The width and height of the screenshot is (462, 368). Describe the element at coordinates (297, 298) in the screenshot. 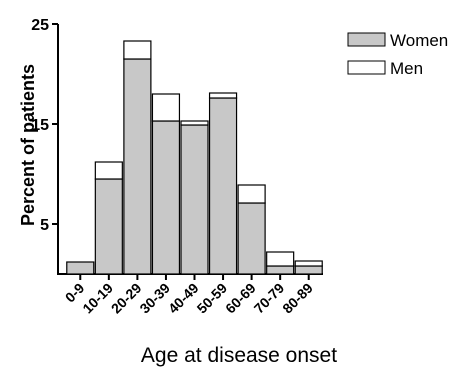

I see `x-tick-label: 80-89` at that location.